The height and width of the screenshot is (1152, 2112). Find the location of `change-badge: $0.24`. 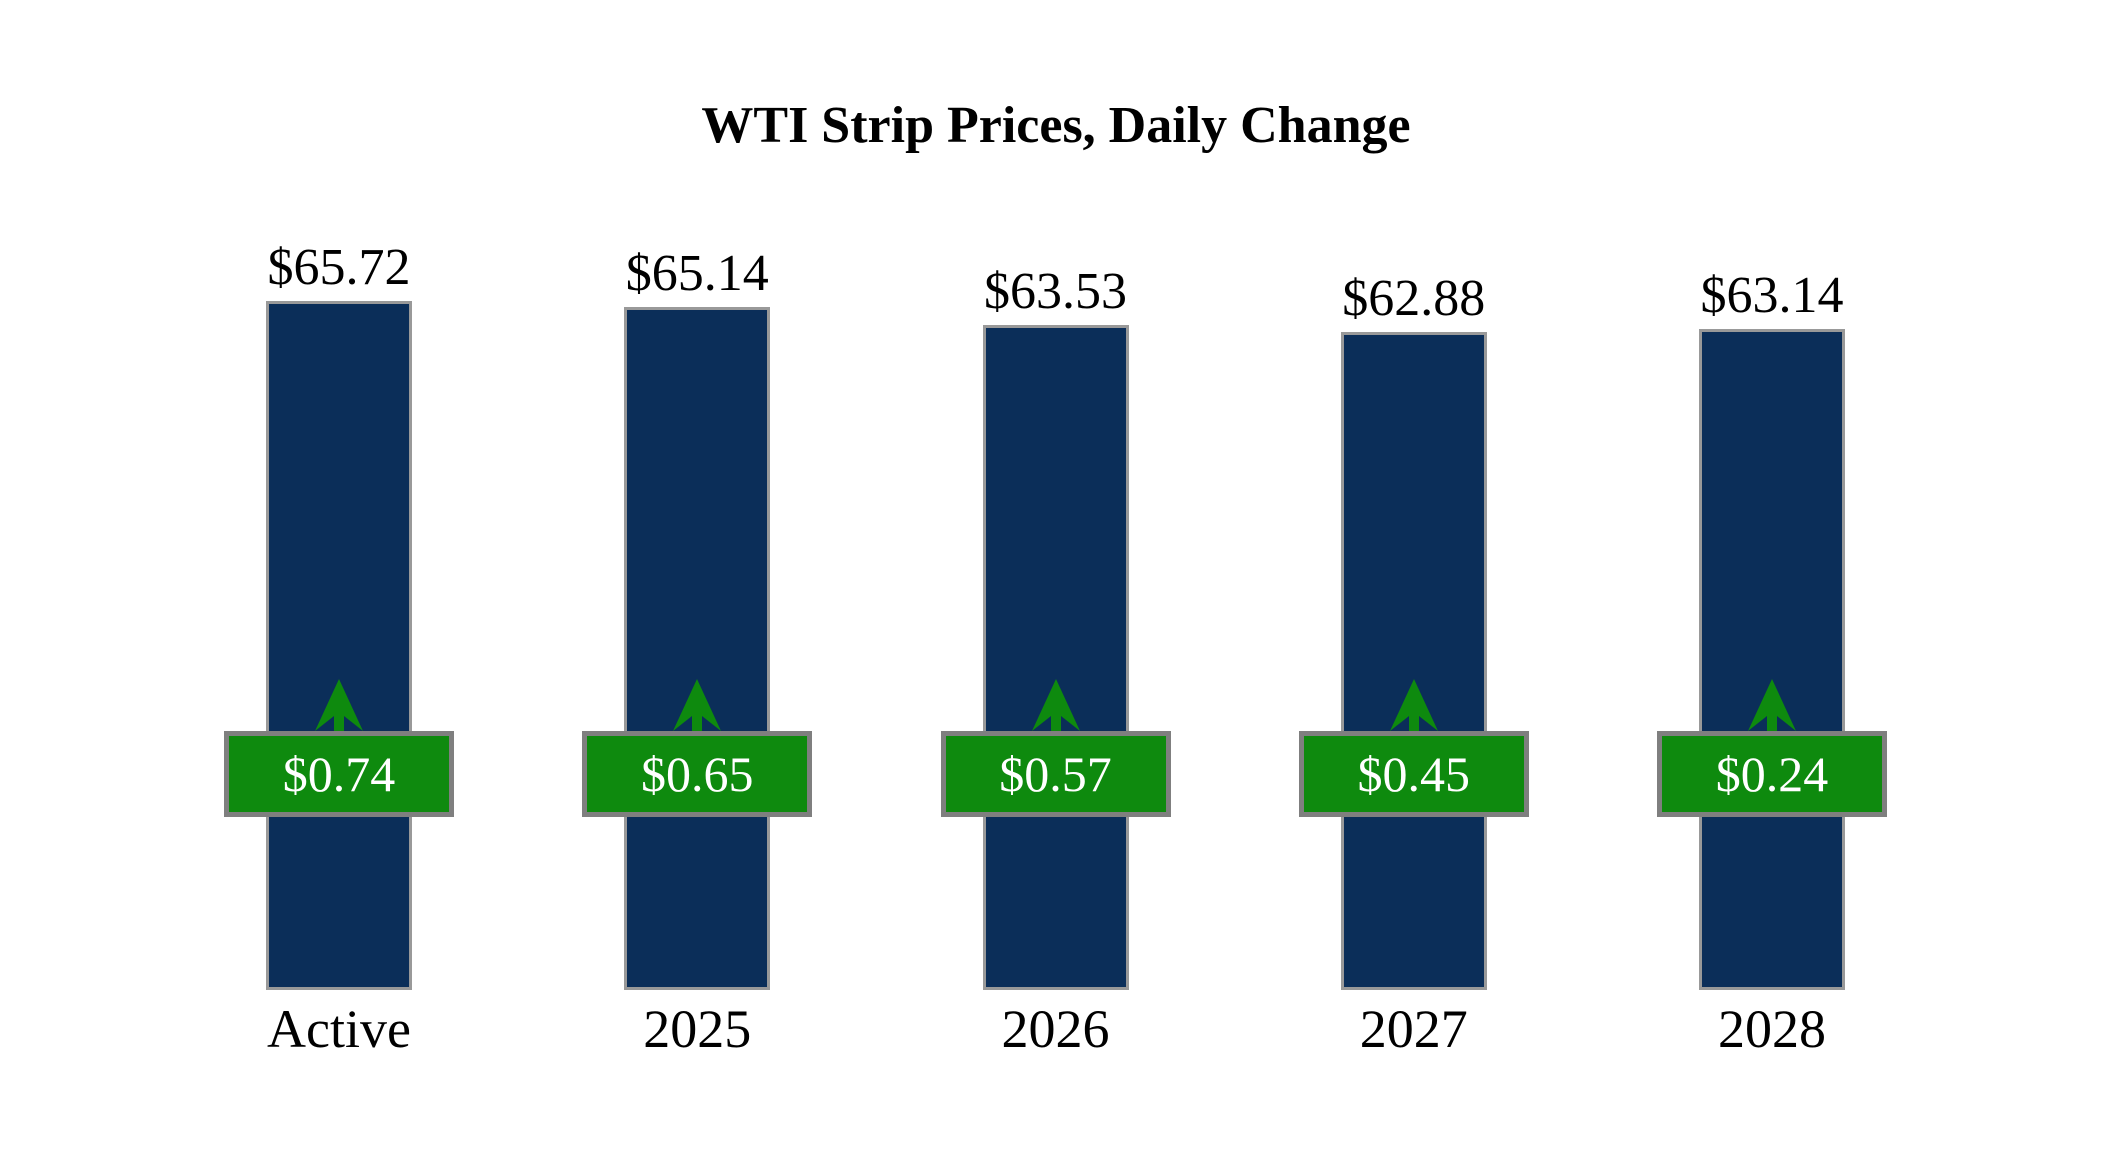

change-badge: $0.24 is located at coordinates (1772, 774).